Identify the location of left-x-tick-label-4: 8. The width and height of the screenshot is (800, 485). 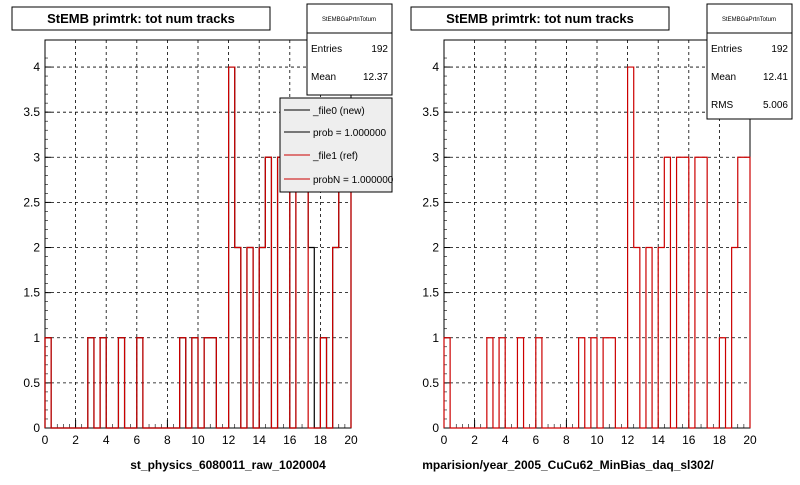
(167, 440).